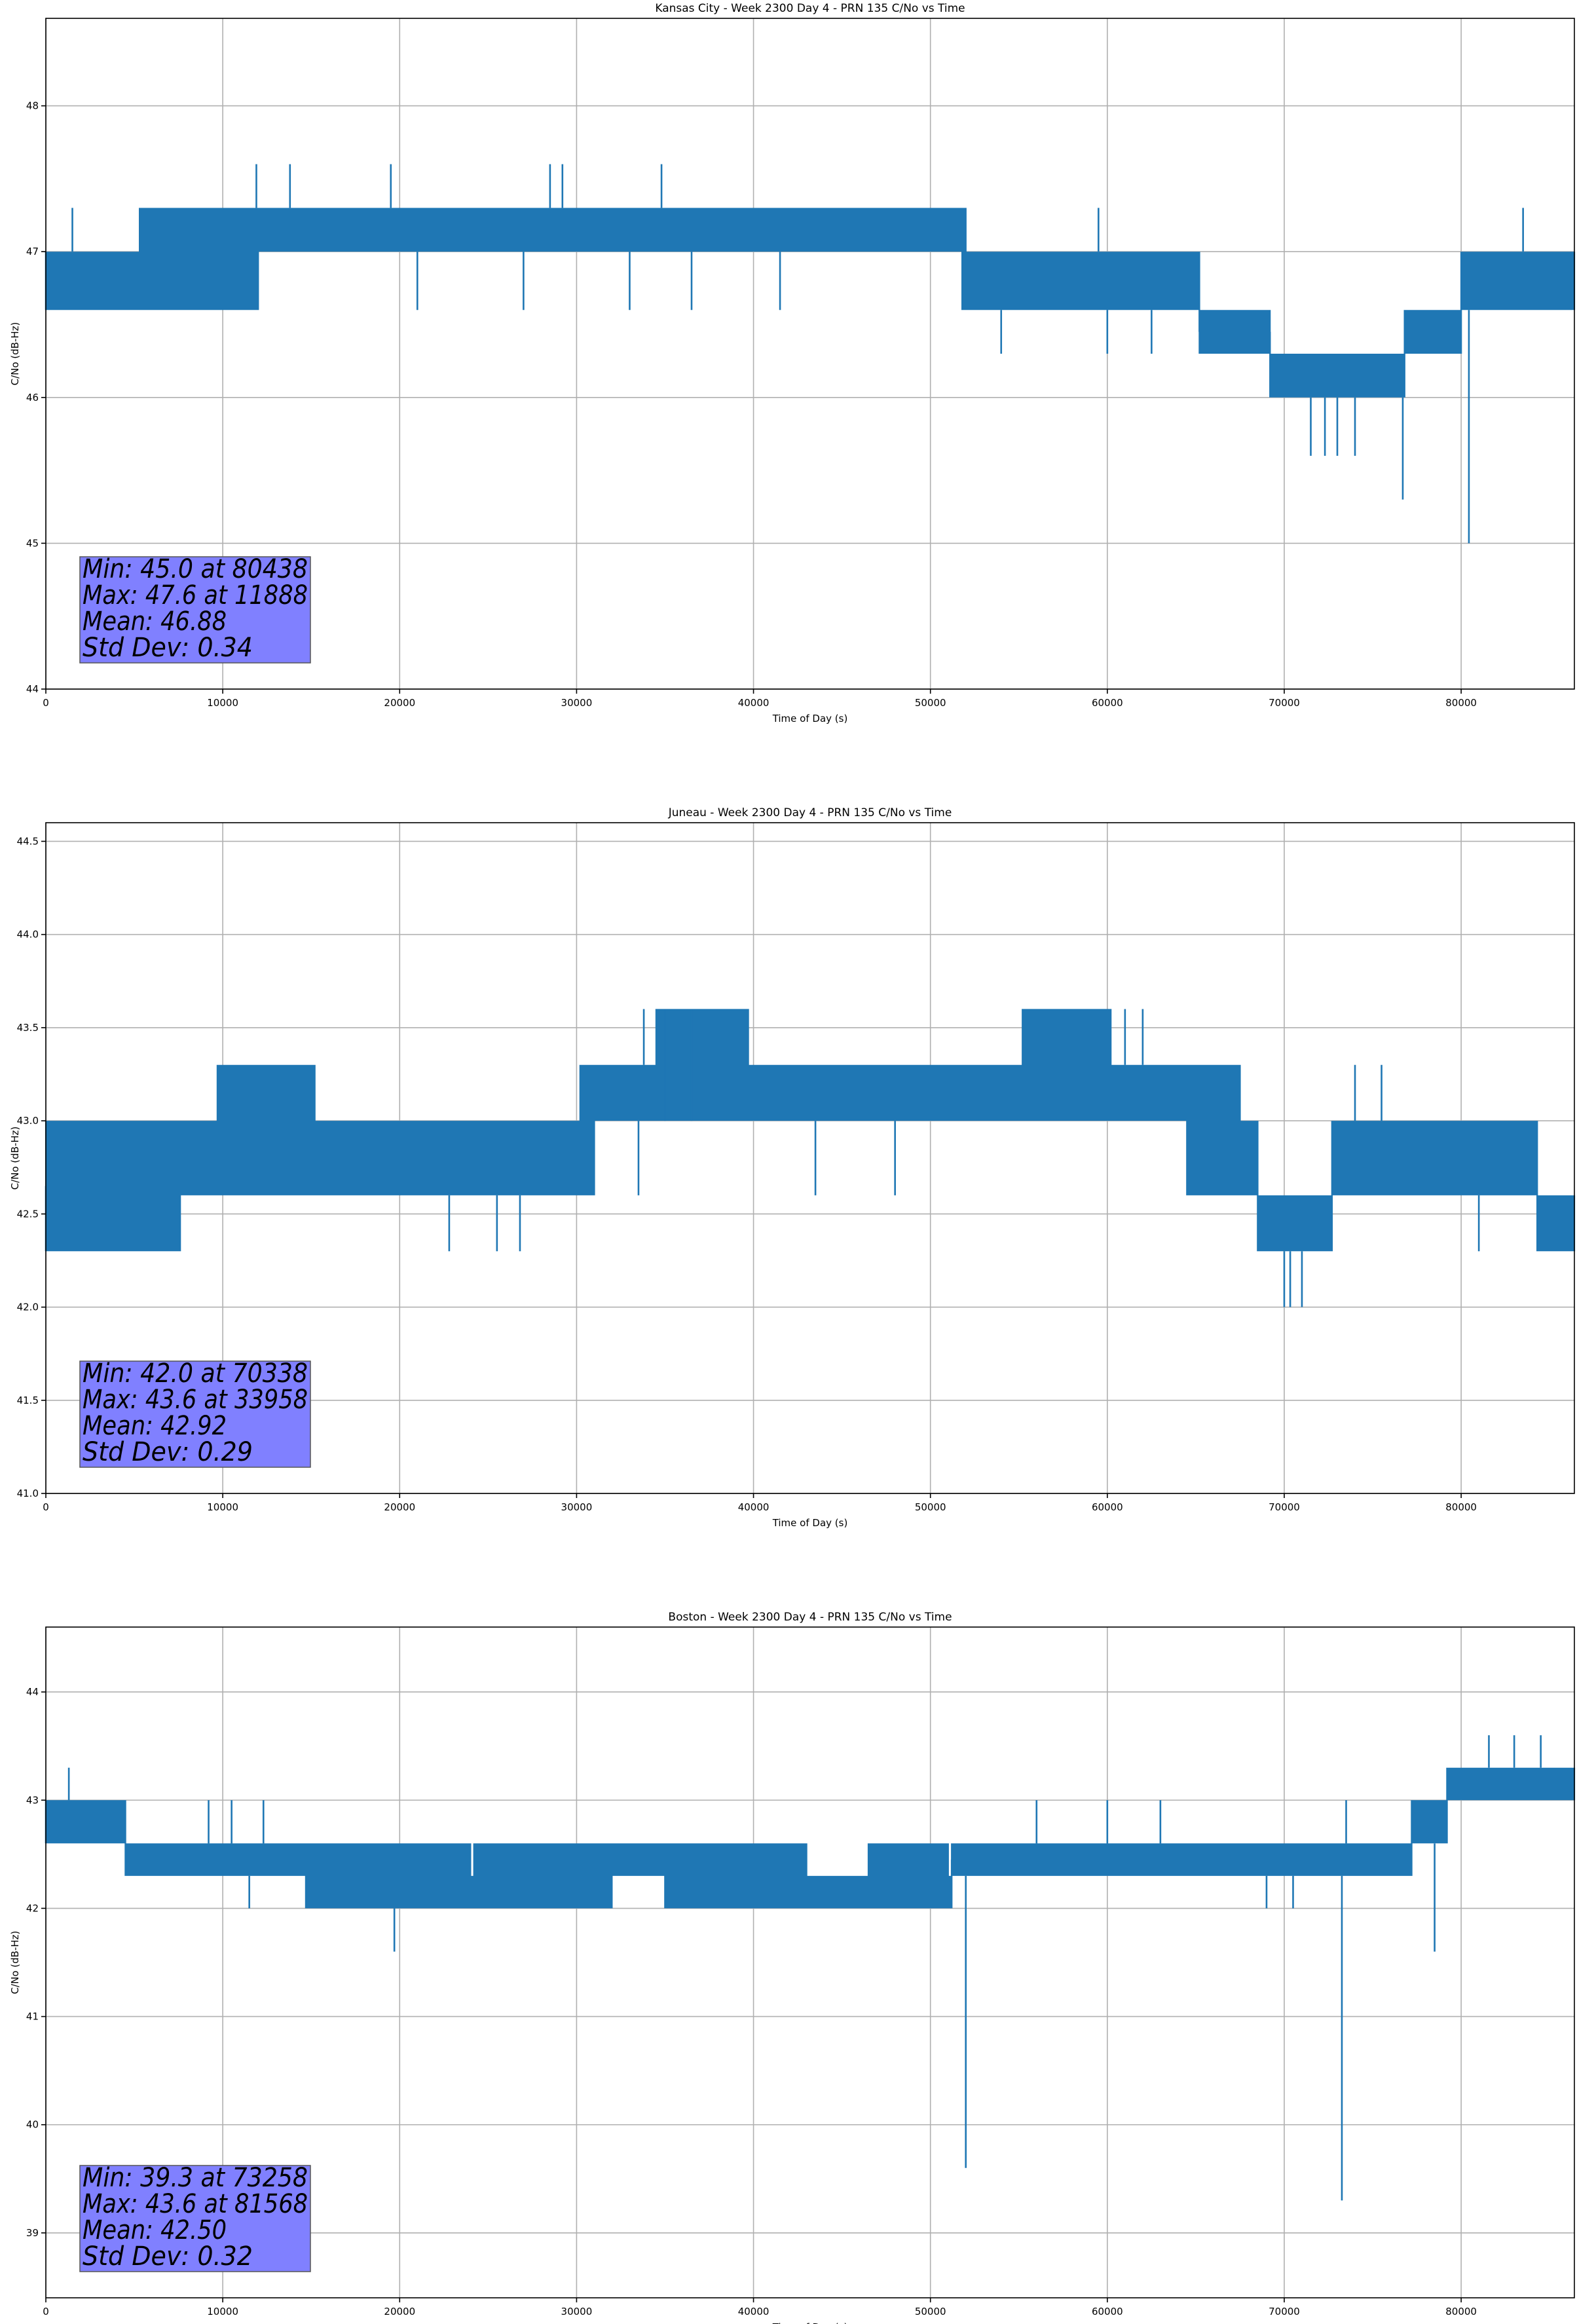 The image size is (1577, 2324). I want to click on boston-stats-line: Min: 39.3 at 73258, so click(195, 2178).